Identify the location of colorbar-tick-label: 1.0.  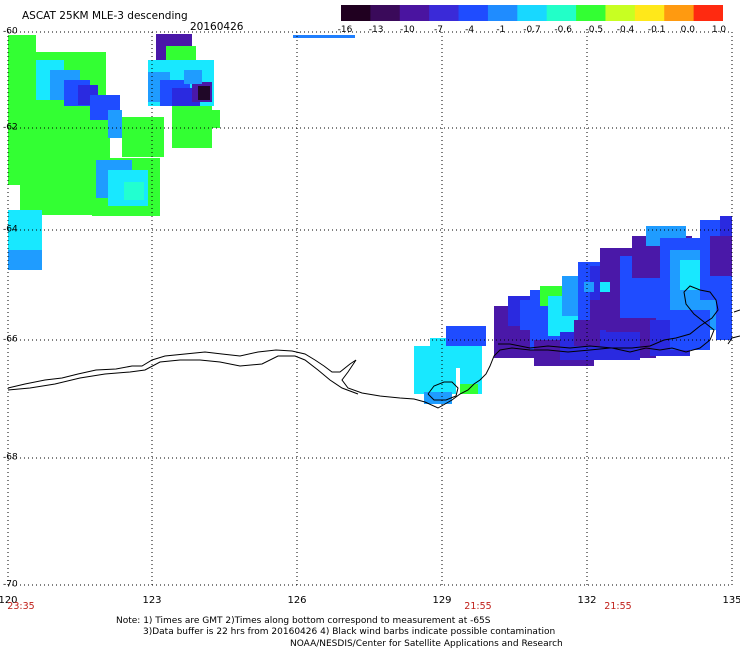
(719, 30).